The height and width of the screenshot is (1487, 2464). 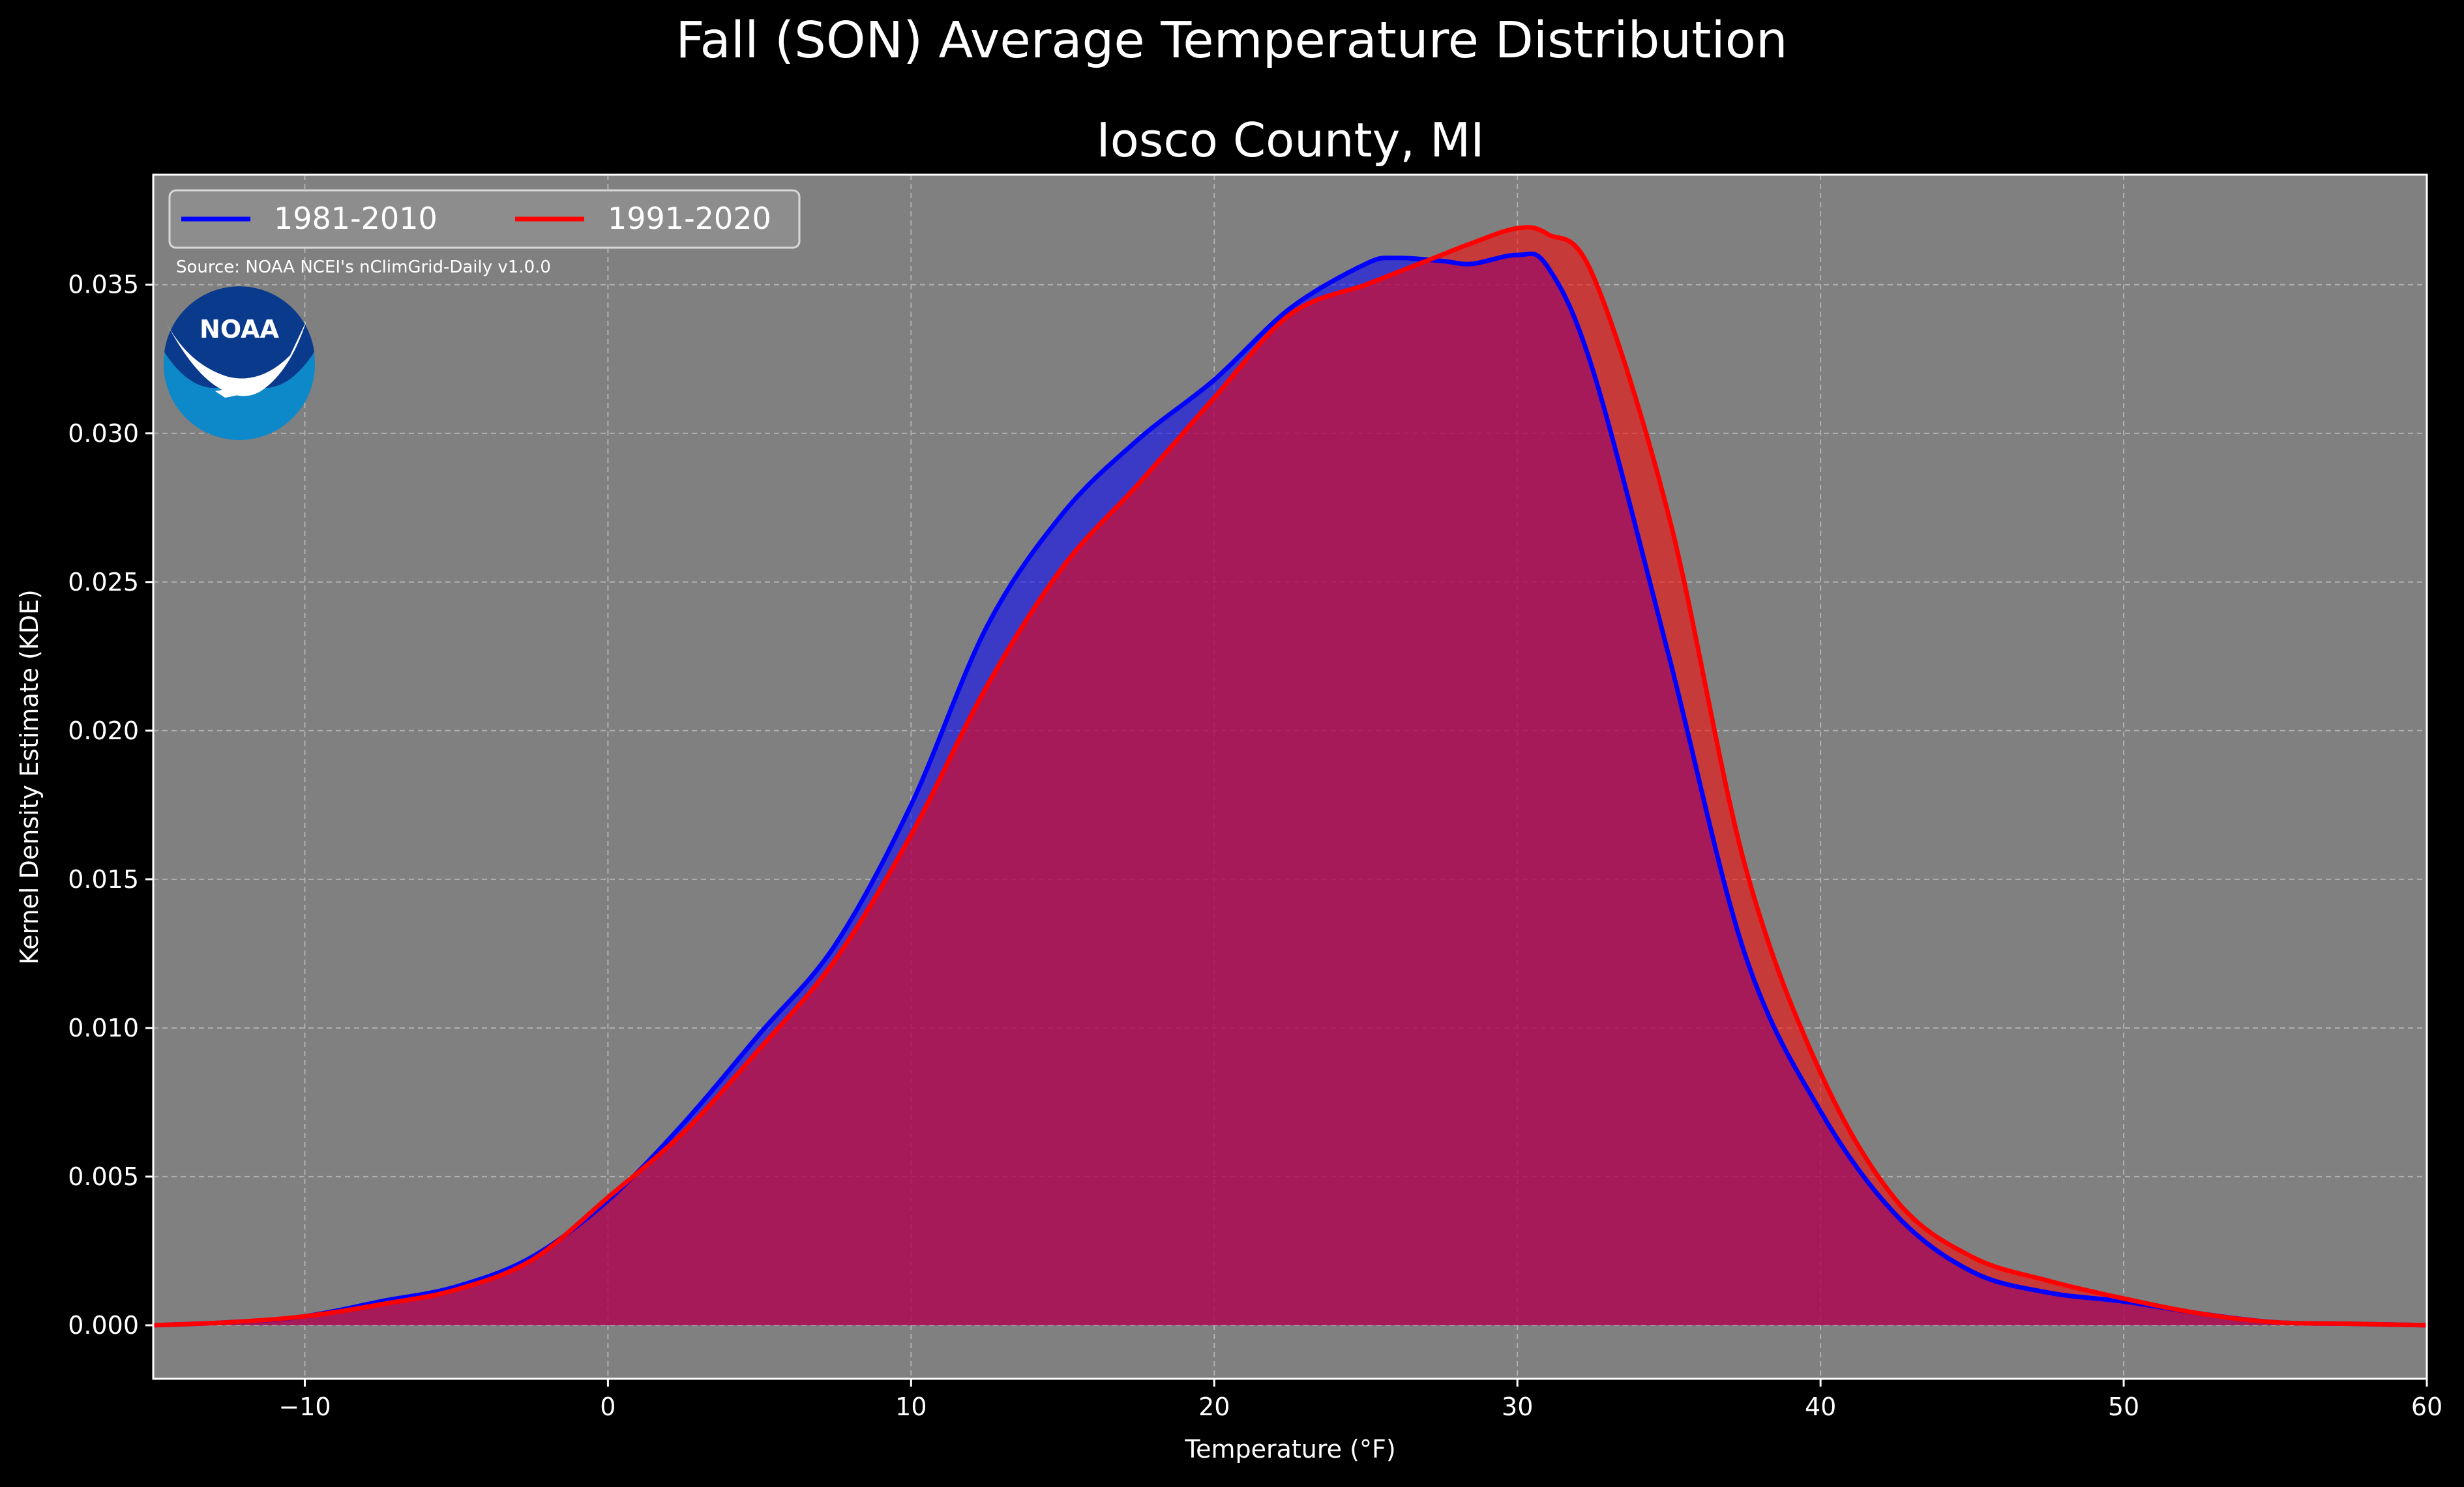 I want to click on noaa-logo-top-half, so click(x=239, y=337).